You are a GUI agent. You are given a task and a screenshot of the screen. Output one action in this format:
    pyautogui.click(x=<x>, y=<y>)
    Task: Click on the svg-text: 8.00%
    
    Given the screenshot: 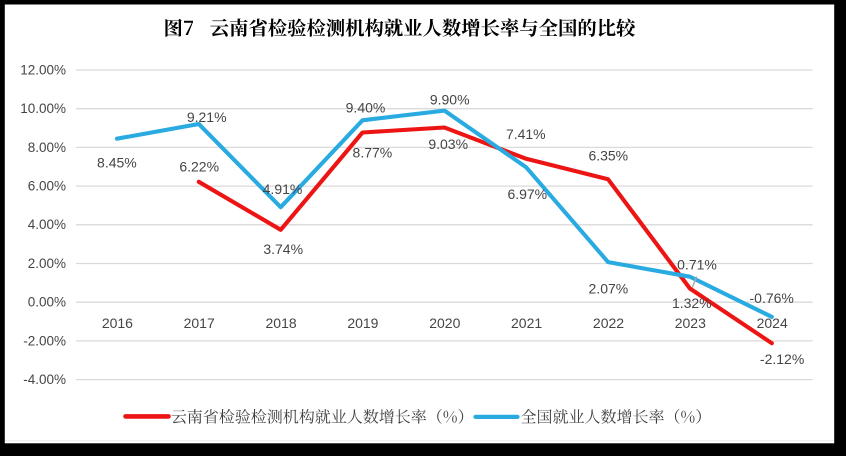 What is the action you would take?
    pyautogui.click(x=47, y=147)
    